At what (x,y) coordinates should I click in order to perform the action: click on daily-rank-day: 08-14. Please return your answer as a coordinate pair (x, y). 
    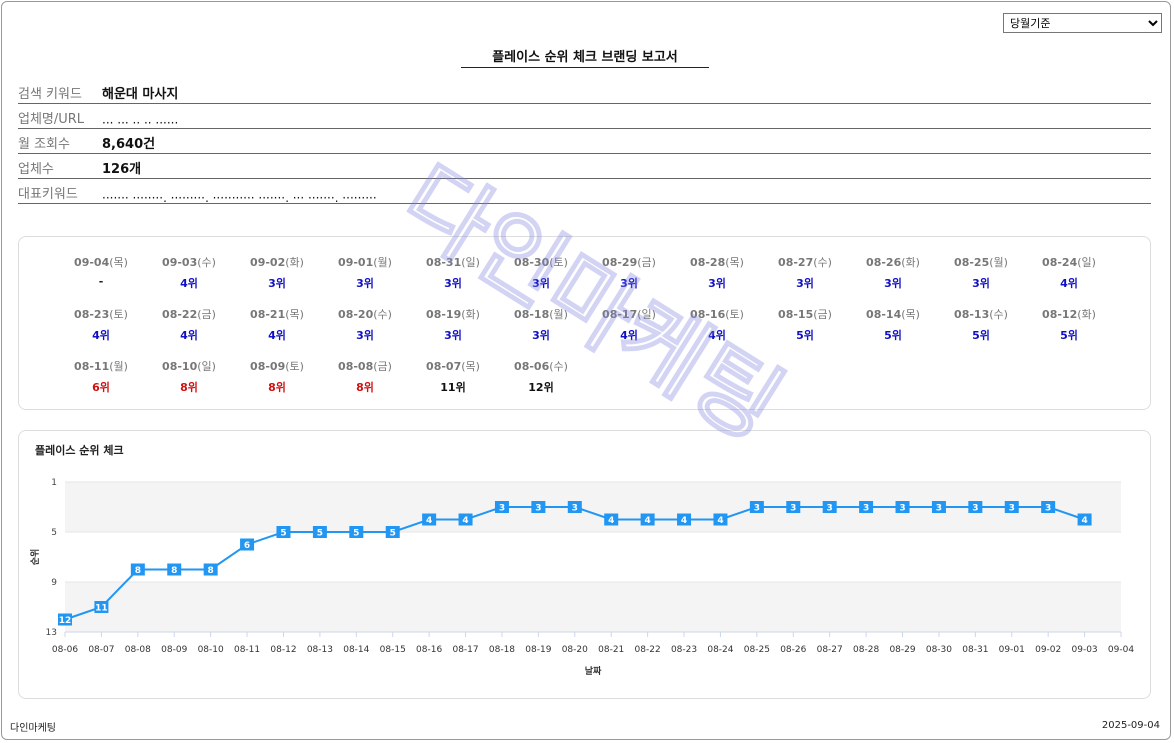
    Looking at the image, I should click on (884, 314).